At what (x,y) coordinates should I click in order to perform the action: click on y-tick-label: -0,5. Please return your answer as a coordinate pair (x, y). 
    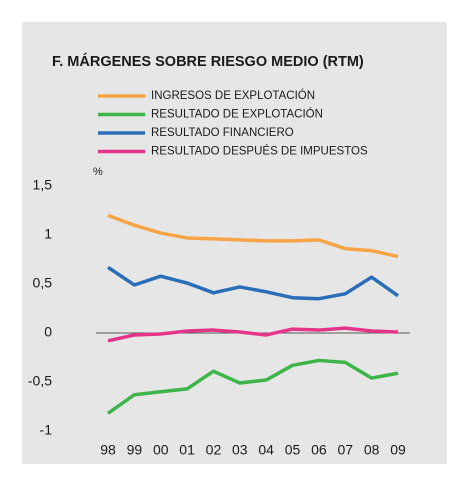
    Looking at the image, I should click on (40, 381).